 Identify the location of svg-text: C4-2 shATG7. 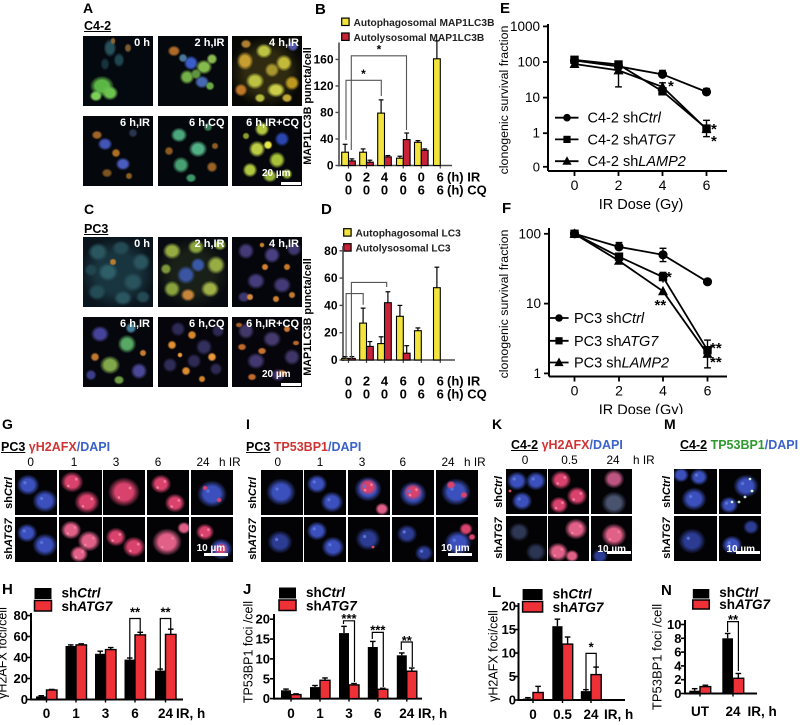
(632, 140).